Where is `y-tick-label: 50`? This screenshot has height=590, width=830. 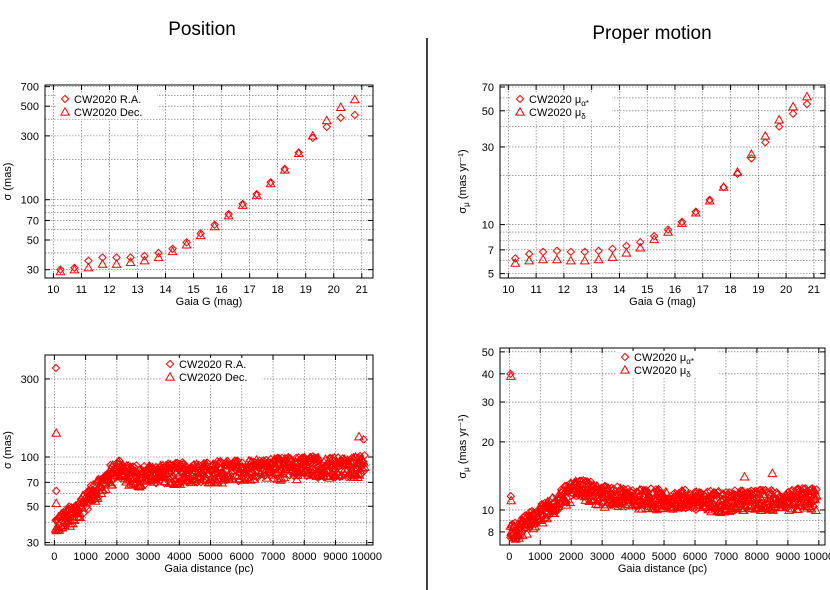 y-tick-label: 50 is located at coordinates (488, 112).